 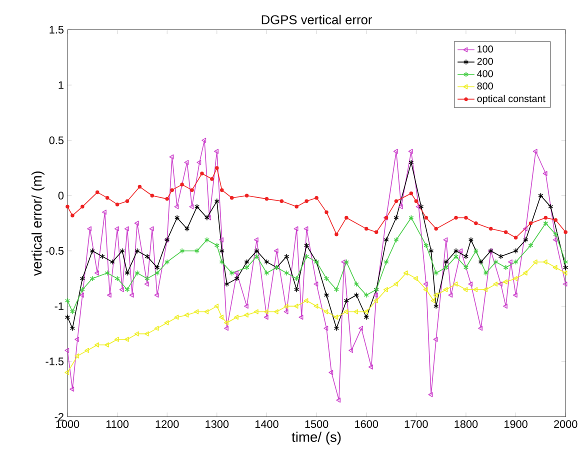 What do you see at coordinates (56, 140) in the screenshot?
I see `y-tick-label: 0.5` at bounding box center [56, 140].